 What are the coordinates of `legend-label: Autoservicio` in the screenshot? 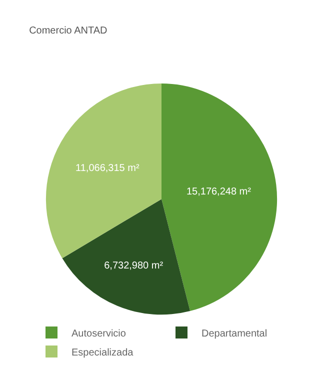 It's located at (99, 334).